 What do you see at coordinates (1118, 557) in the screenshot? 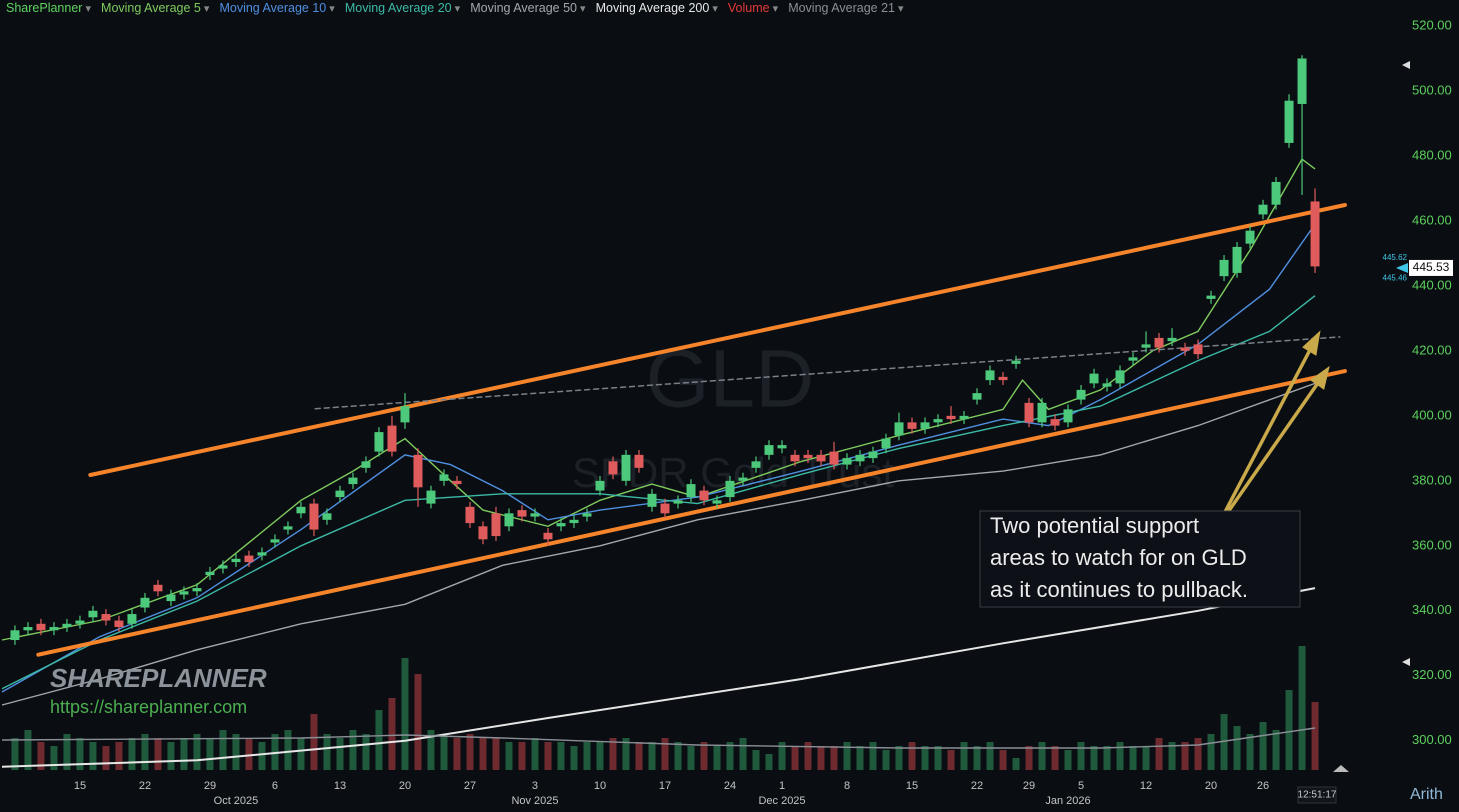
I see `annotation-line: areas to watch for on GLD` at bounding box center [1118, 557].